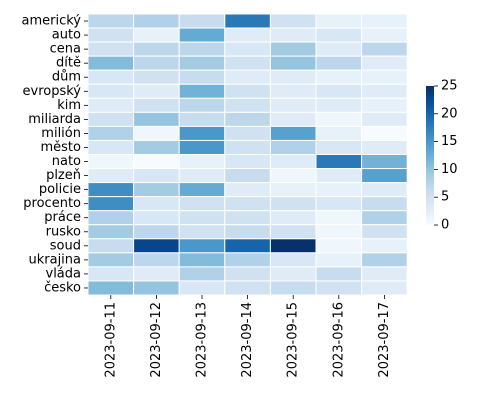 The width and height of the screenshot is (500, 400). I want to click on y-tick-label: město, so click(61, 147).